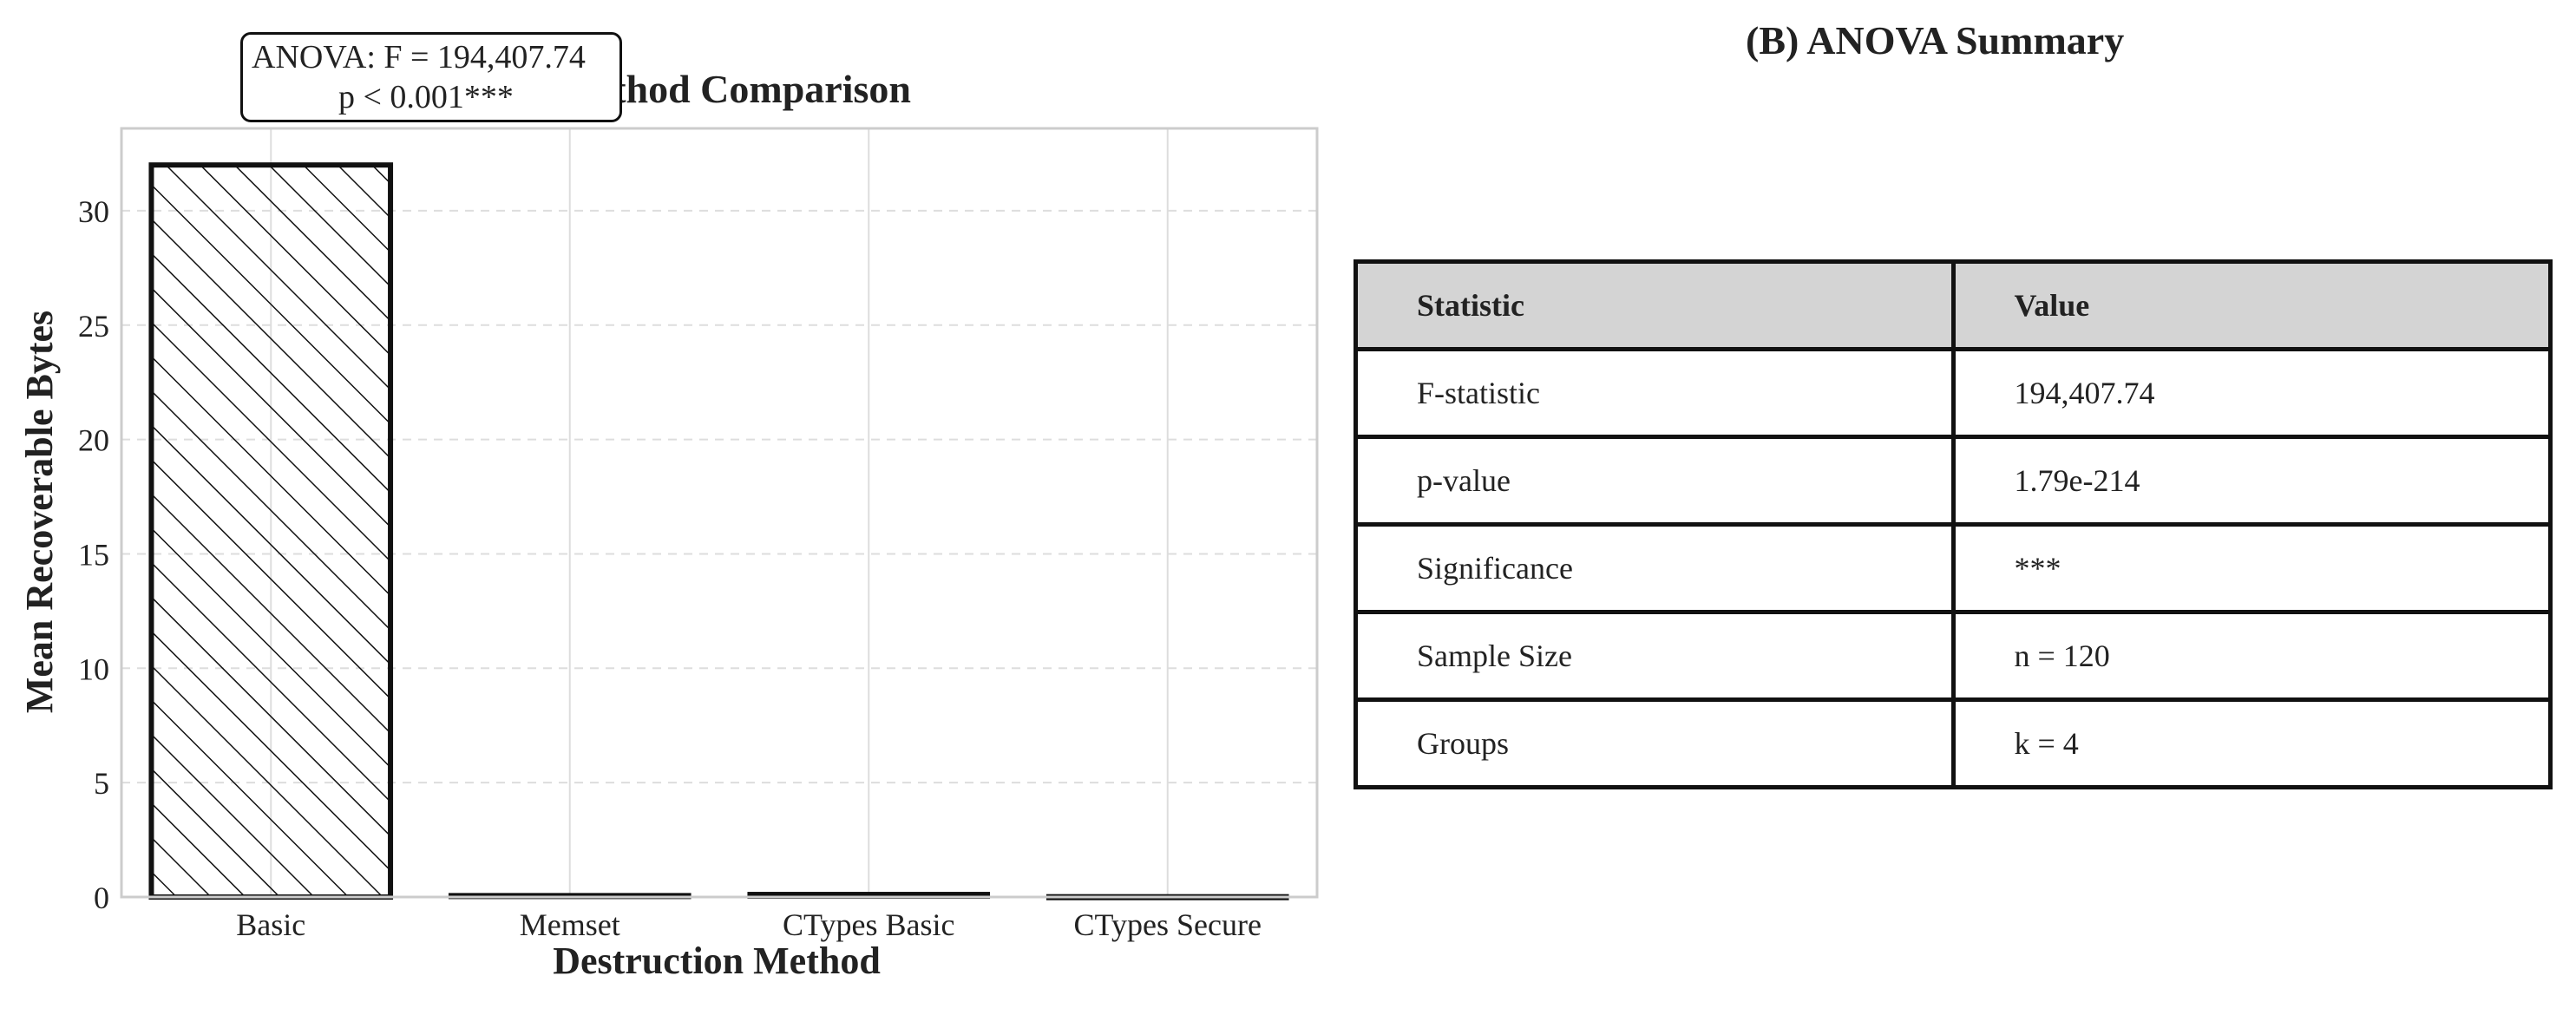 This screenshot has width=2576, height=1015. Describe the element at coordinates (271, 531) in the screenshot. I see `bar-basic` at that location.